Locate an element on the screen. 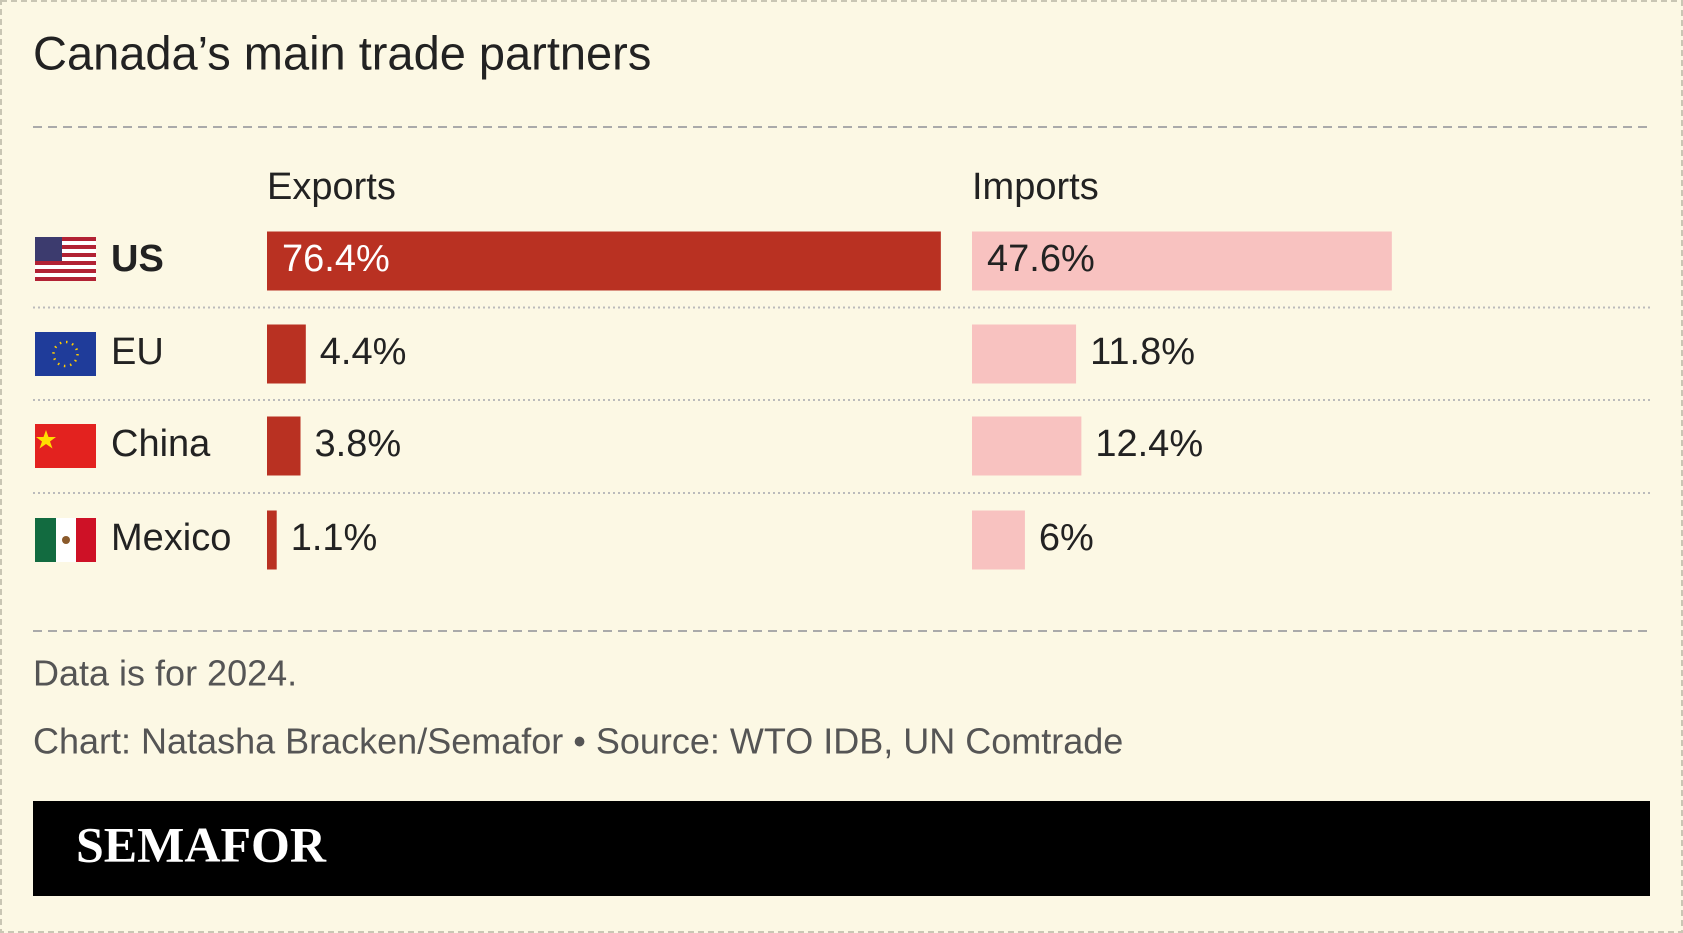  category-label: US is located at coordinates (137, 259).